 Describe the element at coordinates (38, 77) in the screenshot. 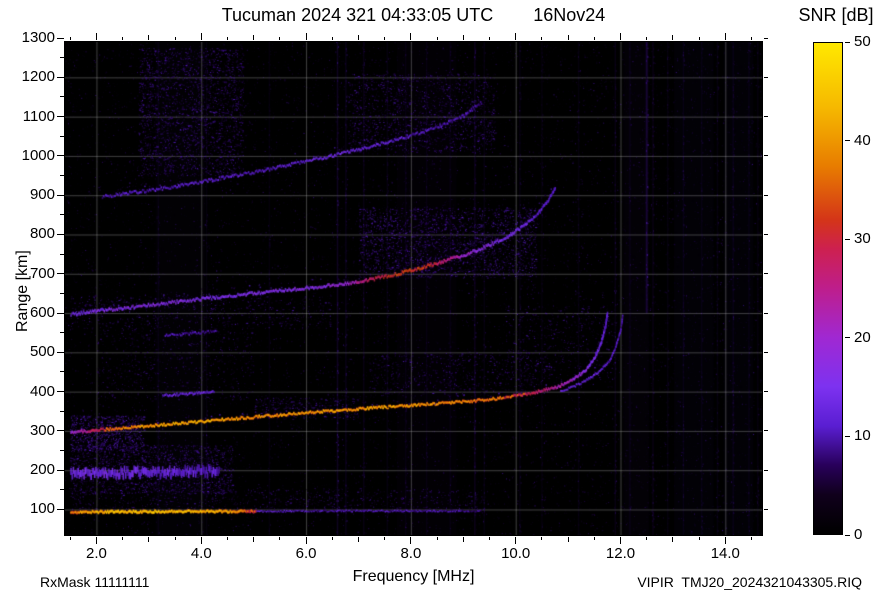

I see `y-tick-label: 1200` at that location.